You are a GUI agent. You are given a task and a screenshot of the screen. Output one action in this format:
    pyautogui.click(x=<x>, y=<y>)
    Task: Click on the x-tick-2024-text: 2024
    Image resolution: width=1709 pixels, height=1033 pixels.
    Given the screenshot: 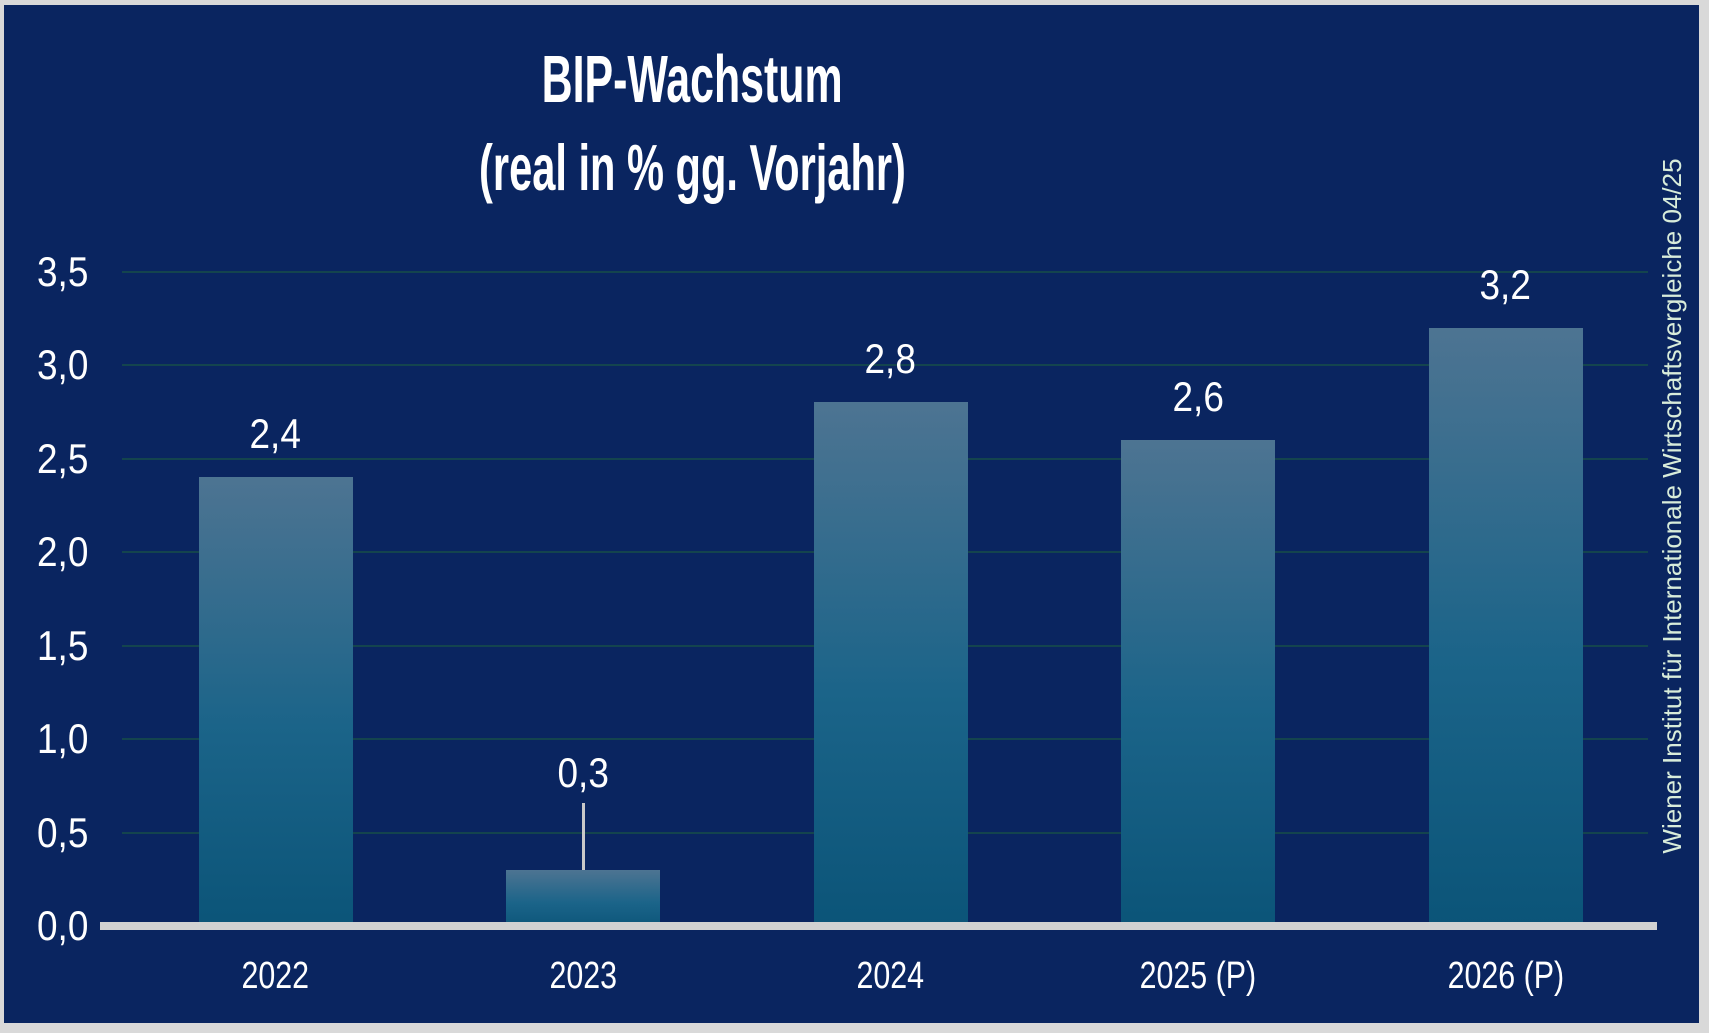 What is the action you would take?
    pyautogui.click(x=890, y=976)
    